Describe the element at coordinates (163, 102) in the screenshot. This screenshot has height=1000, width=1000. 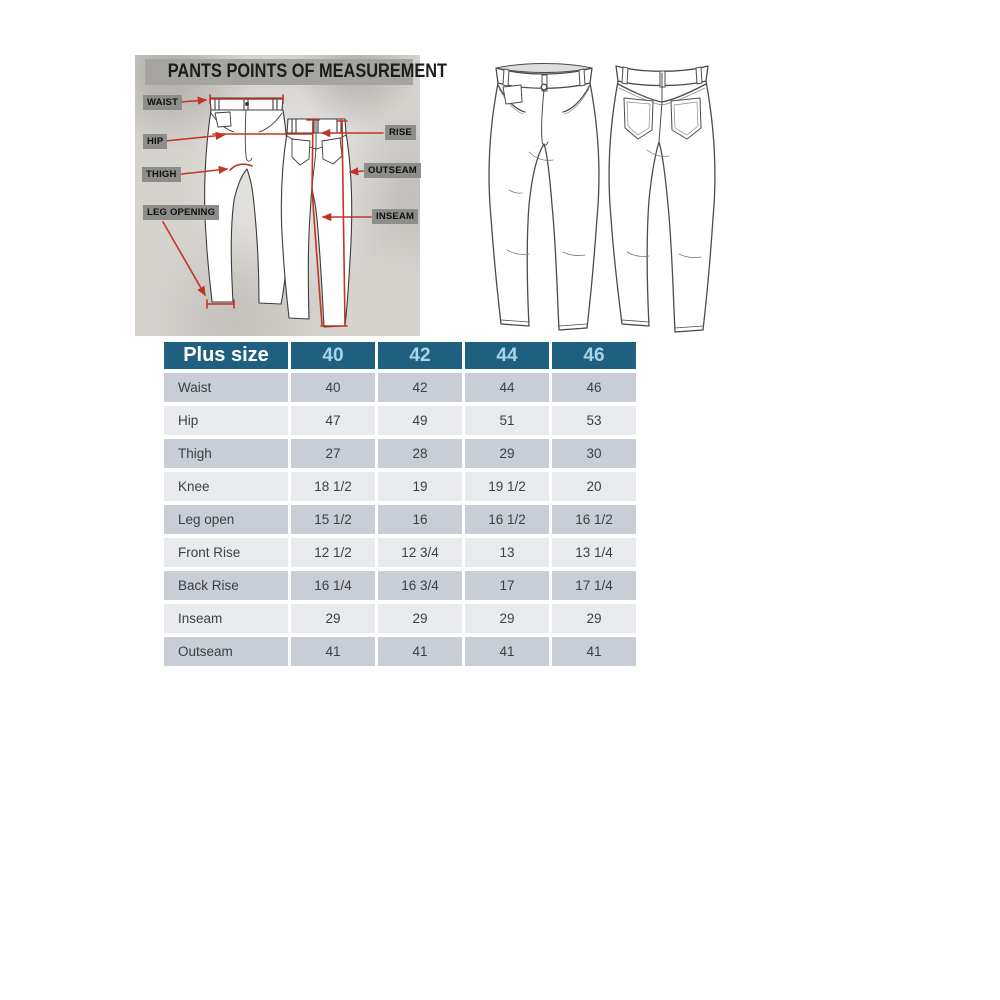
I see `measure-label-waist: WAIST` at that location.